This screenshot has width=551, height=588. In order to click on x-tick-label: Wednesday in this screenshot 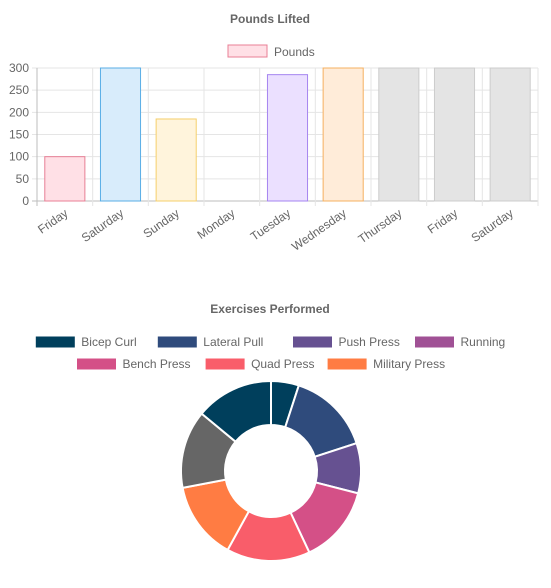, I will do `click(319, 230)`.